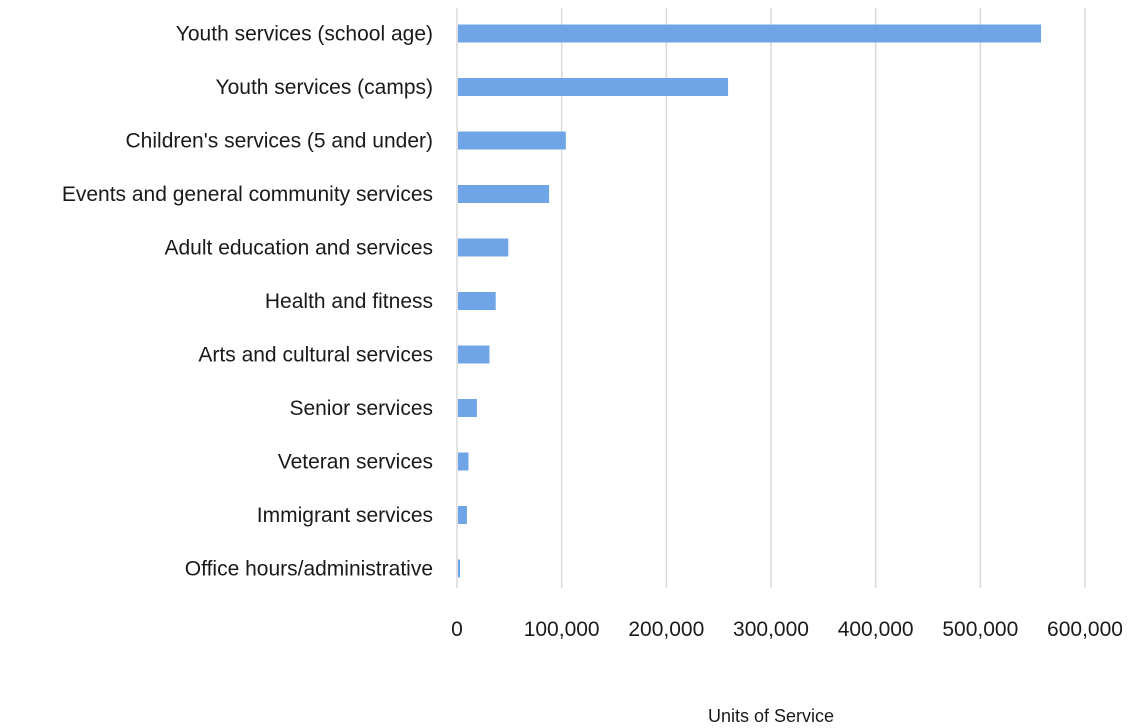  I want to click on x-tick-label: 0, so click(457, 629).